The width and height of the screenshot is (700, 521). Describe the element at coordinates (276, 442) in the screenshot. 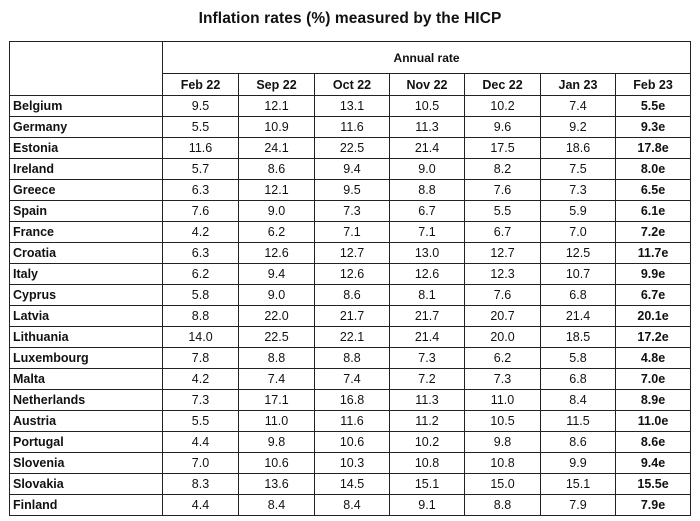

I see `value-cell: 9.8` at that location.